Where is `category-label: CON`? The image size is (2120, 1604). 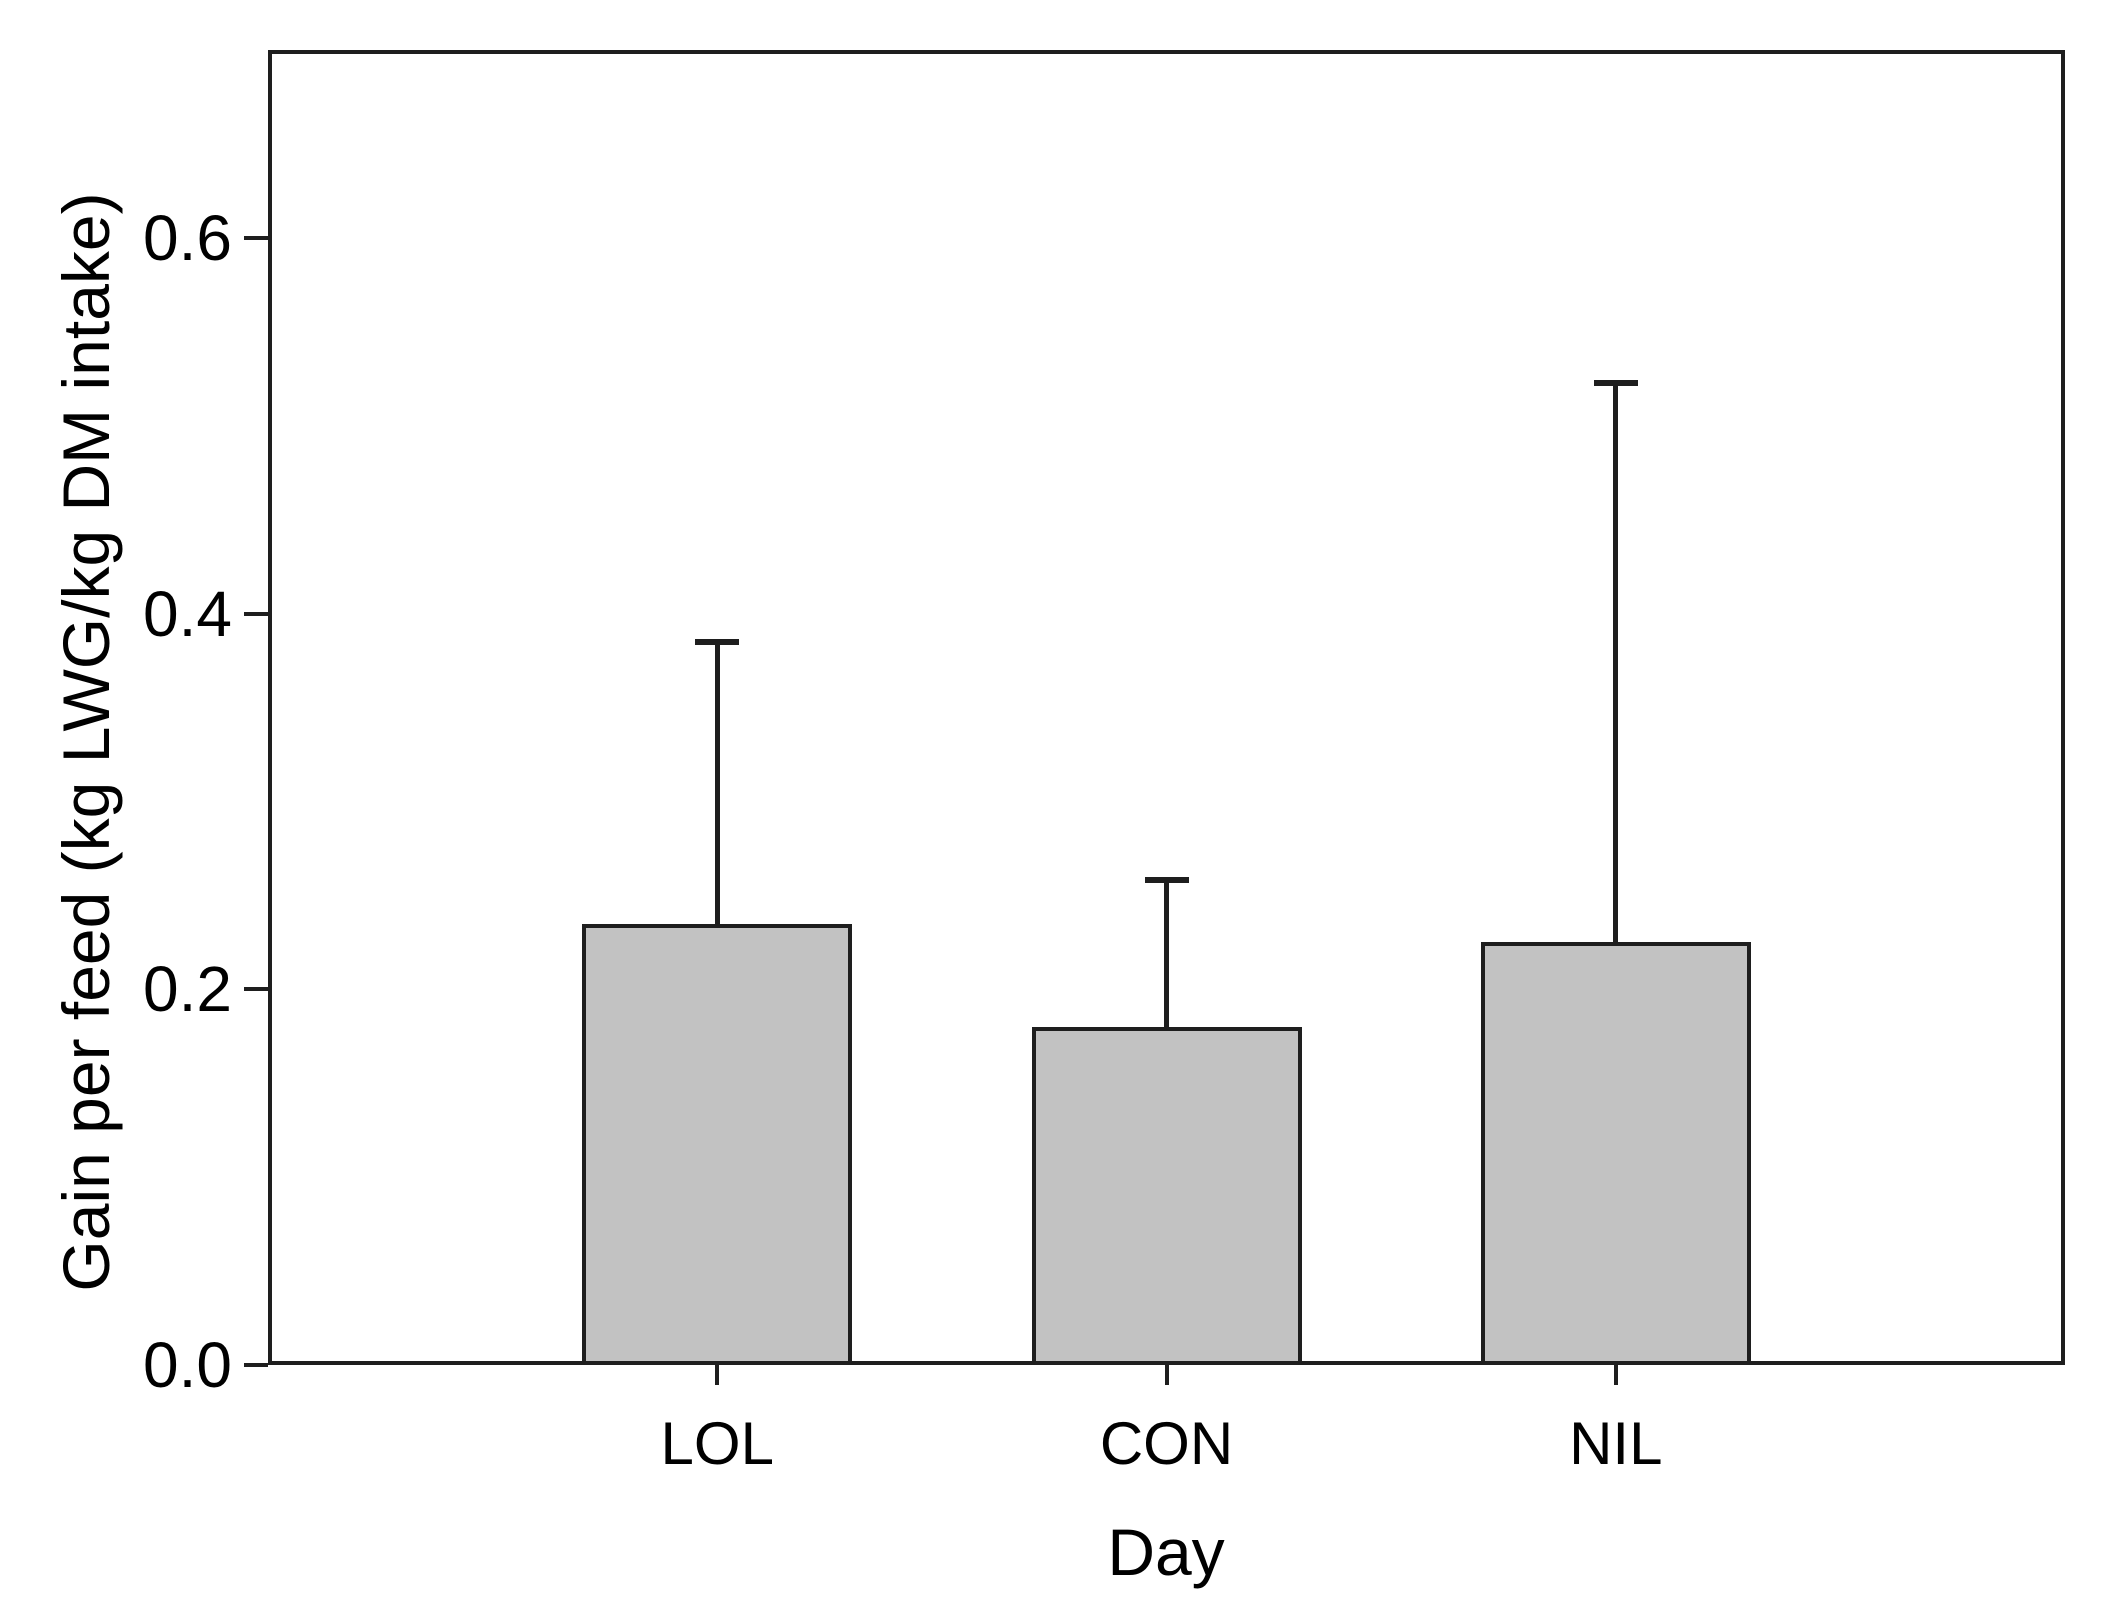
category-label: CON is located at coordinates (1166, 1443).